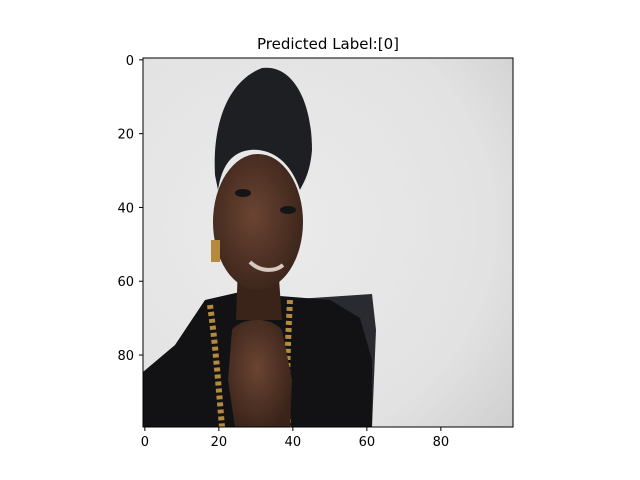  I want to click on y-tick-label: 60, so click(125, 282).